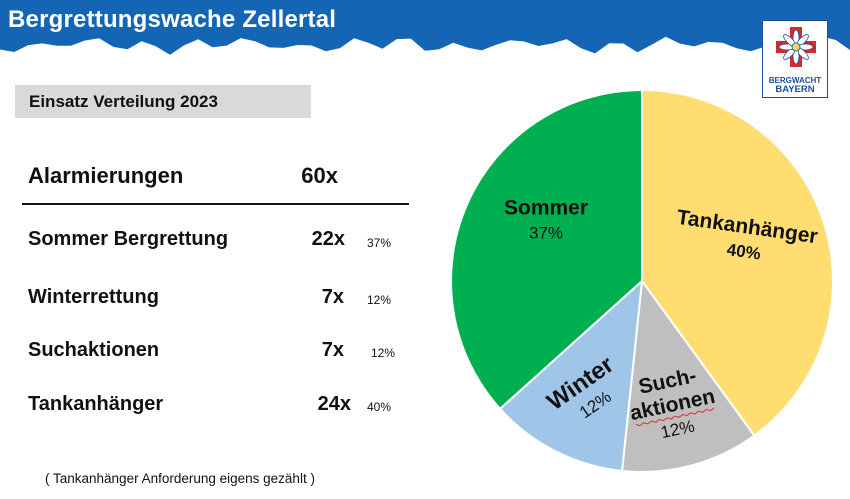 Image resolution: width=850 pixels, height=499 pixels. What do you see at coordinates (328, 239) in the screenshot?
I see `row-count: 22x` at bounding box center [328, 239].